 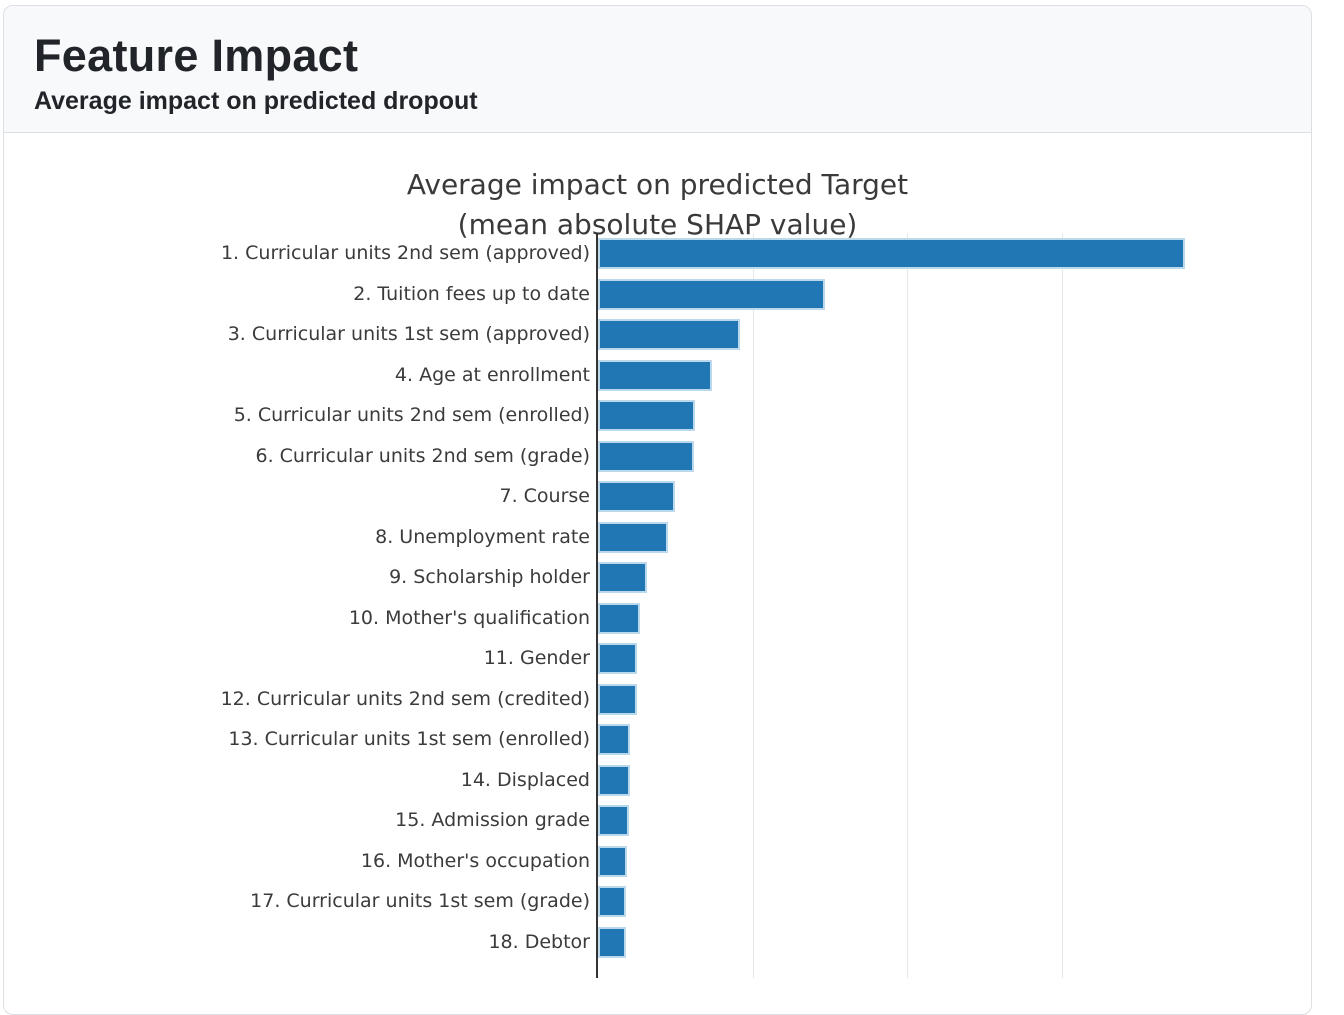 I want to click on y-tick-label: 8. Unemployment rate, so click(x=482, y=536).